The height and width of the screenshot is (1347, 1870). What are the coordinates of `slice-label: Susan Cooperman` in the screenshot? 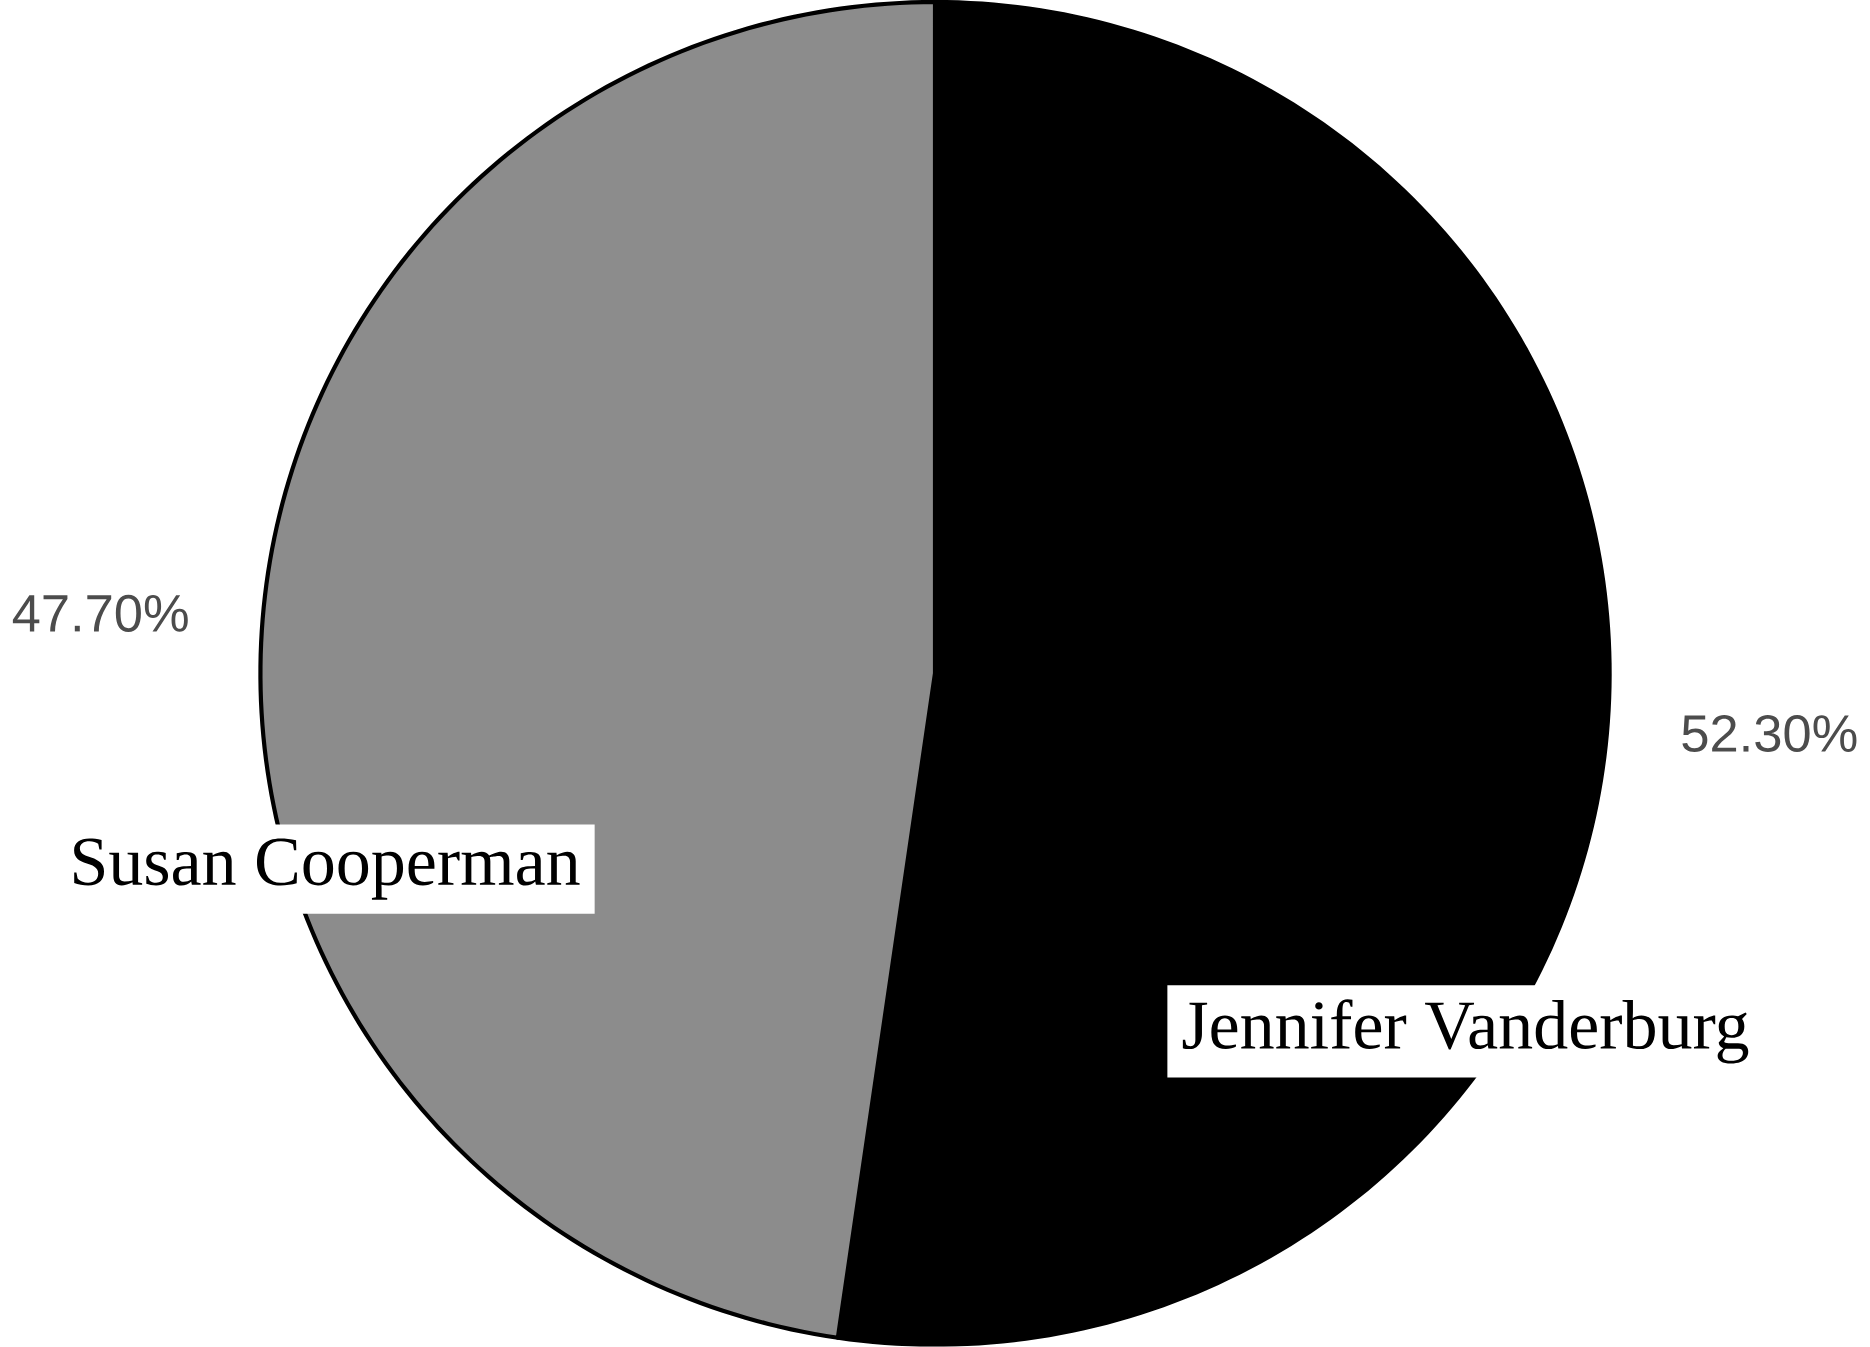 It's located at (327, 869).